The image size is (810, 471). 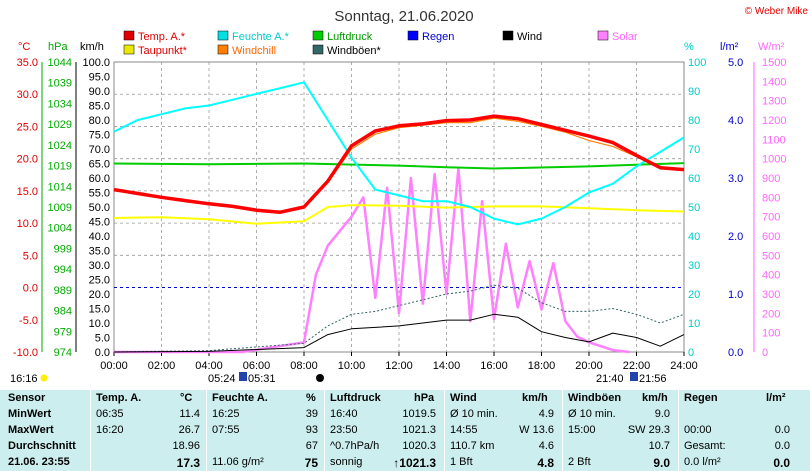 I want to click on sunrise-icon, so click(x=243, y=376).